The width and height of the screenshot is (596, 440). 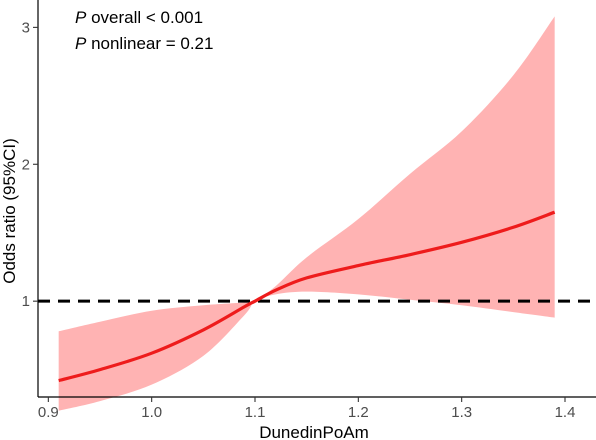 I want to click on y-tick-label: 1, so click(x=26, y=301).